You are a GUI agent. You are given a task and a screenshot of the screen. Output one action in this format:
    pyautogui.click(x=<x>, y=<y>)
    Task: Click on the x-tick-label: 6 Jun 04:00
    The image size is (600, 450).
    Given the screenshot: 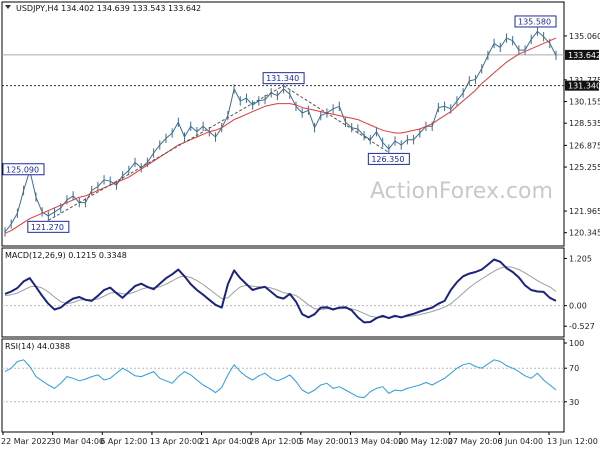 What is the action you would take?
    pyautogui.click(x=520, y=441)
    